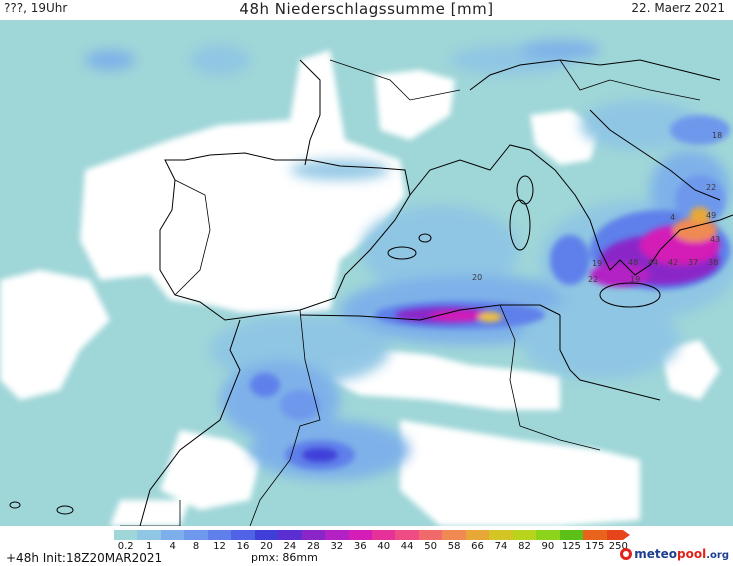  I want to click on legend-label: 58, so click(454, 546).